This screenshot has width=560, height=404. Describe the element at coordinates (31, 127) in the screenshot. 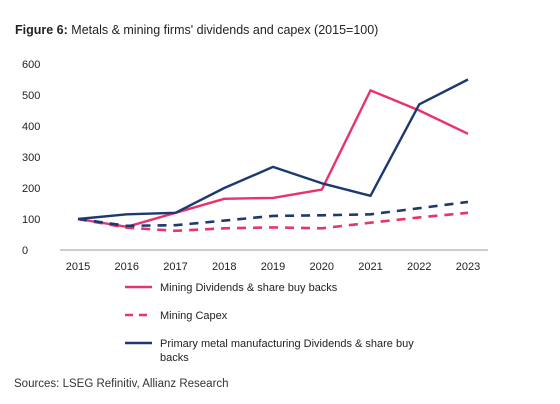

I see `y-tick-label: 400` at that location.